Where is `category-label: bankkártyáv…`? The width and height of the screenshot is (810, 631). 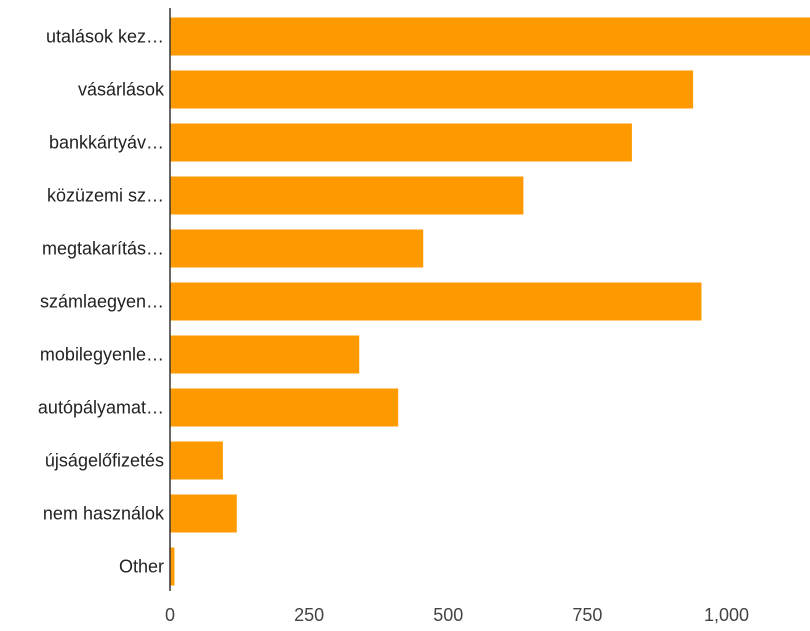 category-label: bankkártyáv… is located at coordinates (106, 143).